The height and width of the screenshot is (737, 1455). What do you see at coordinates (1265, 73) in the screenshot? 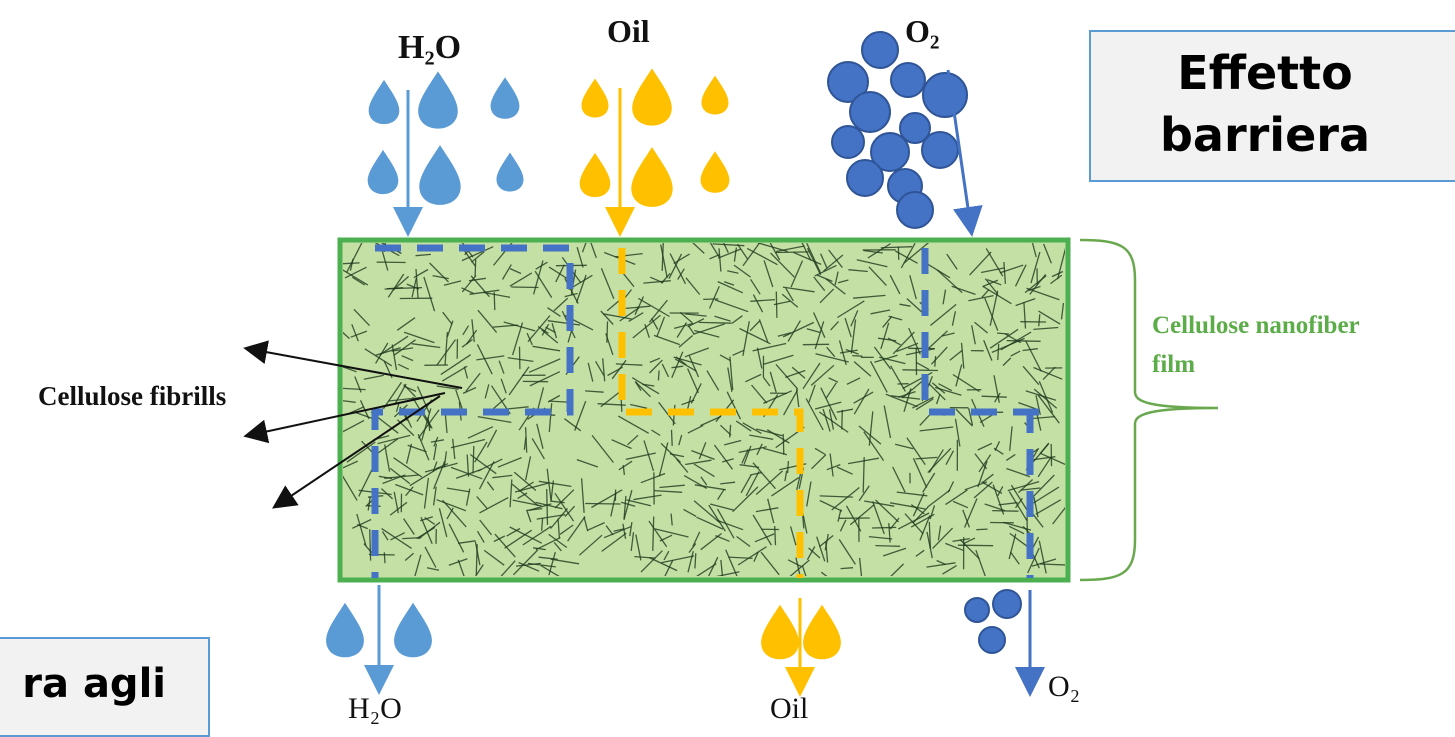
I see `barrier-box-line1: Effetto` at bounding box center [1265, 73].